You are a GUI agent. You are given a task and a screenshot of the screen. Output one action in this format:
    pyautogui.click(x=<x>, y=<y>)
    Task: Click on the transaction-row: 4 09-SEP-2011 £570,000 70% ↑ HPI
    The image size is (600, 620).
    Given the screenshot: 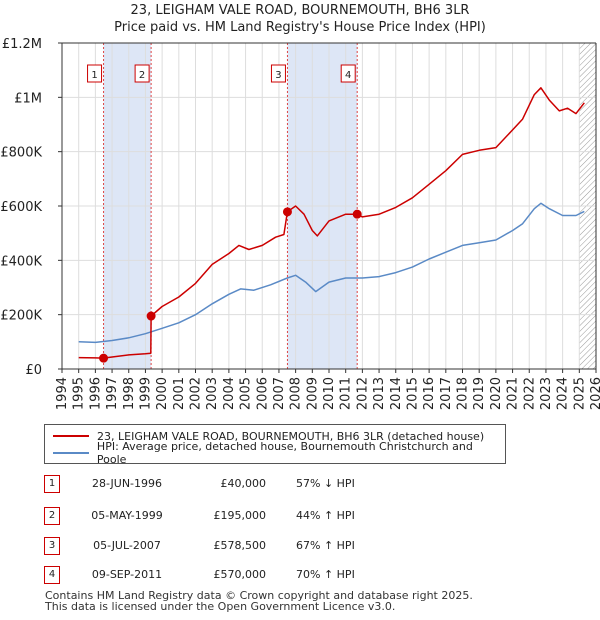 What is the action you would take?
    pyautogui.click(x=300, y=576)
    